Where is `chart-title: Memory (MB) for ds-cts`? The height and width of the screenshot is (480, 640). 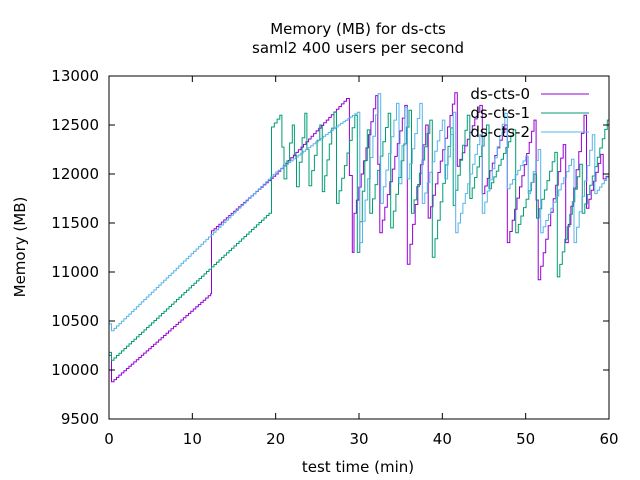 chart-title: Memory (MB) for ds-cts is located at coordinates (358, 29).